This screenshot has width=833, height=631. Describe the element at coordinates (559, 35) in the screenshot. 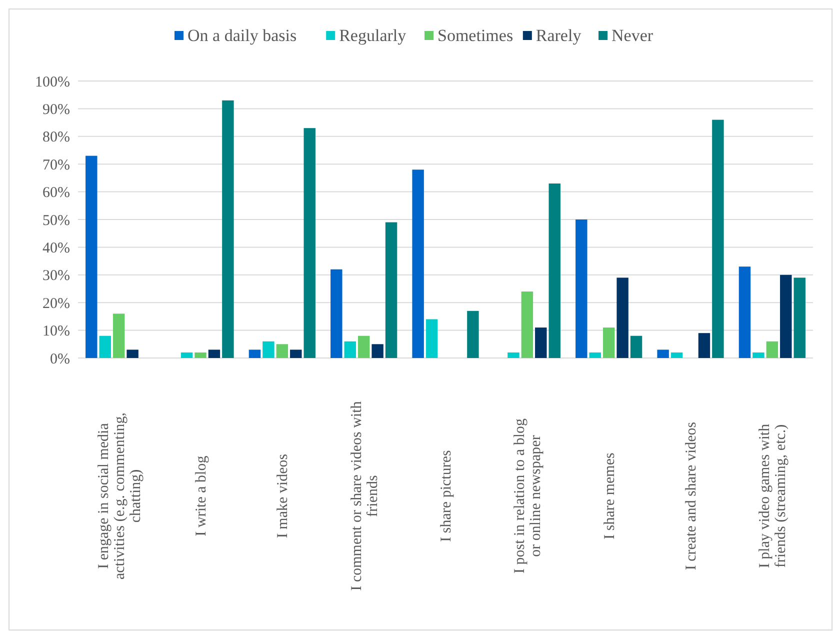

I see `legend-label: Rarely` at that location.